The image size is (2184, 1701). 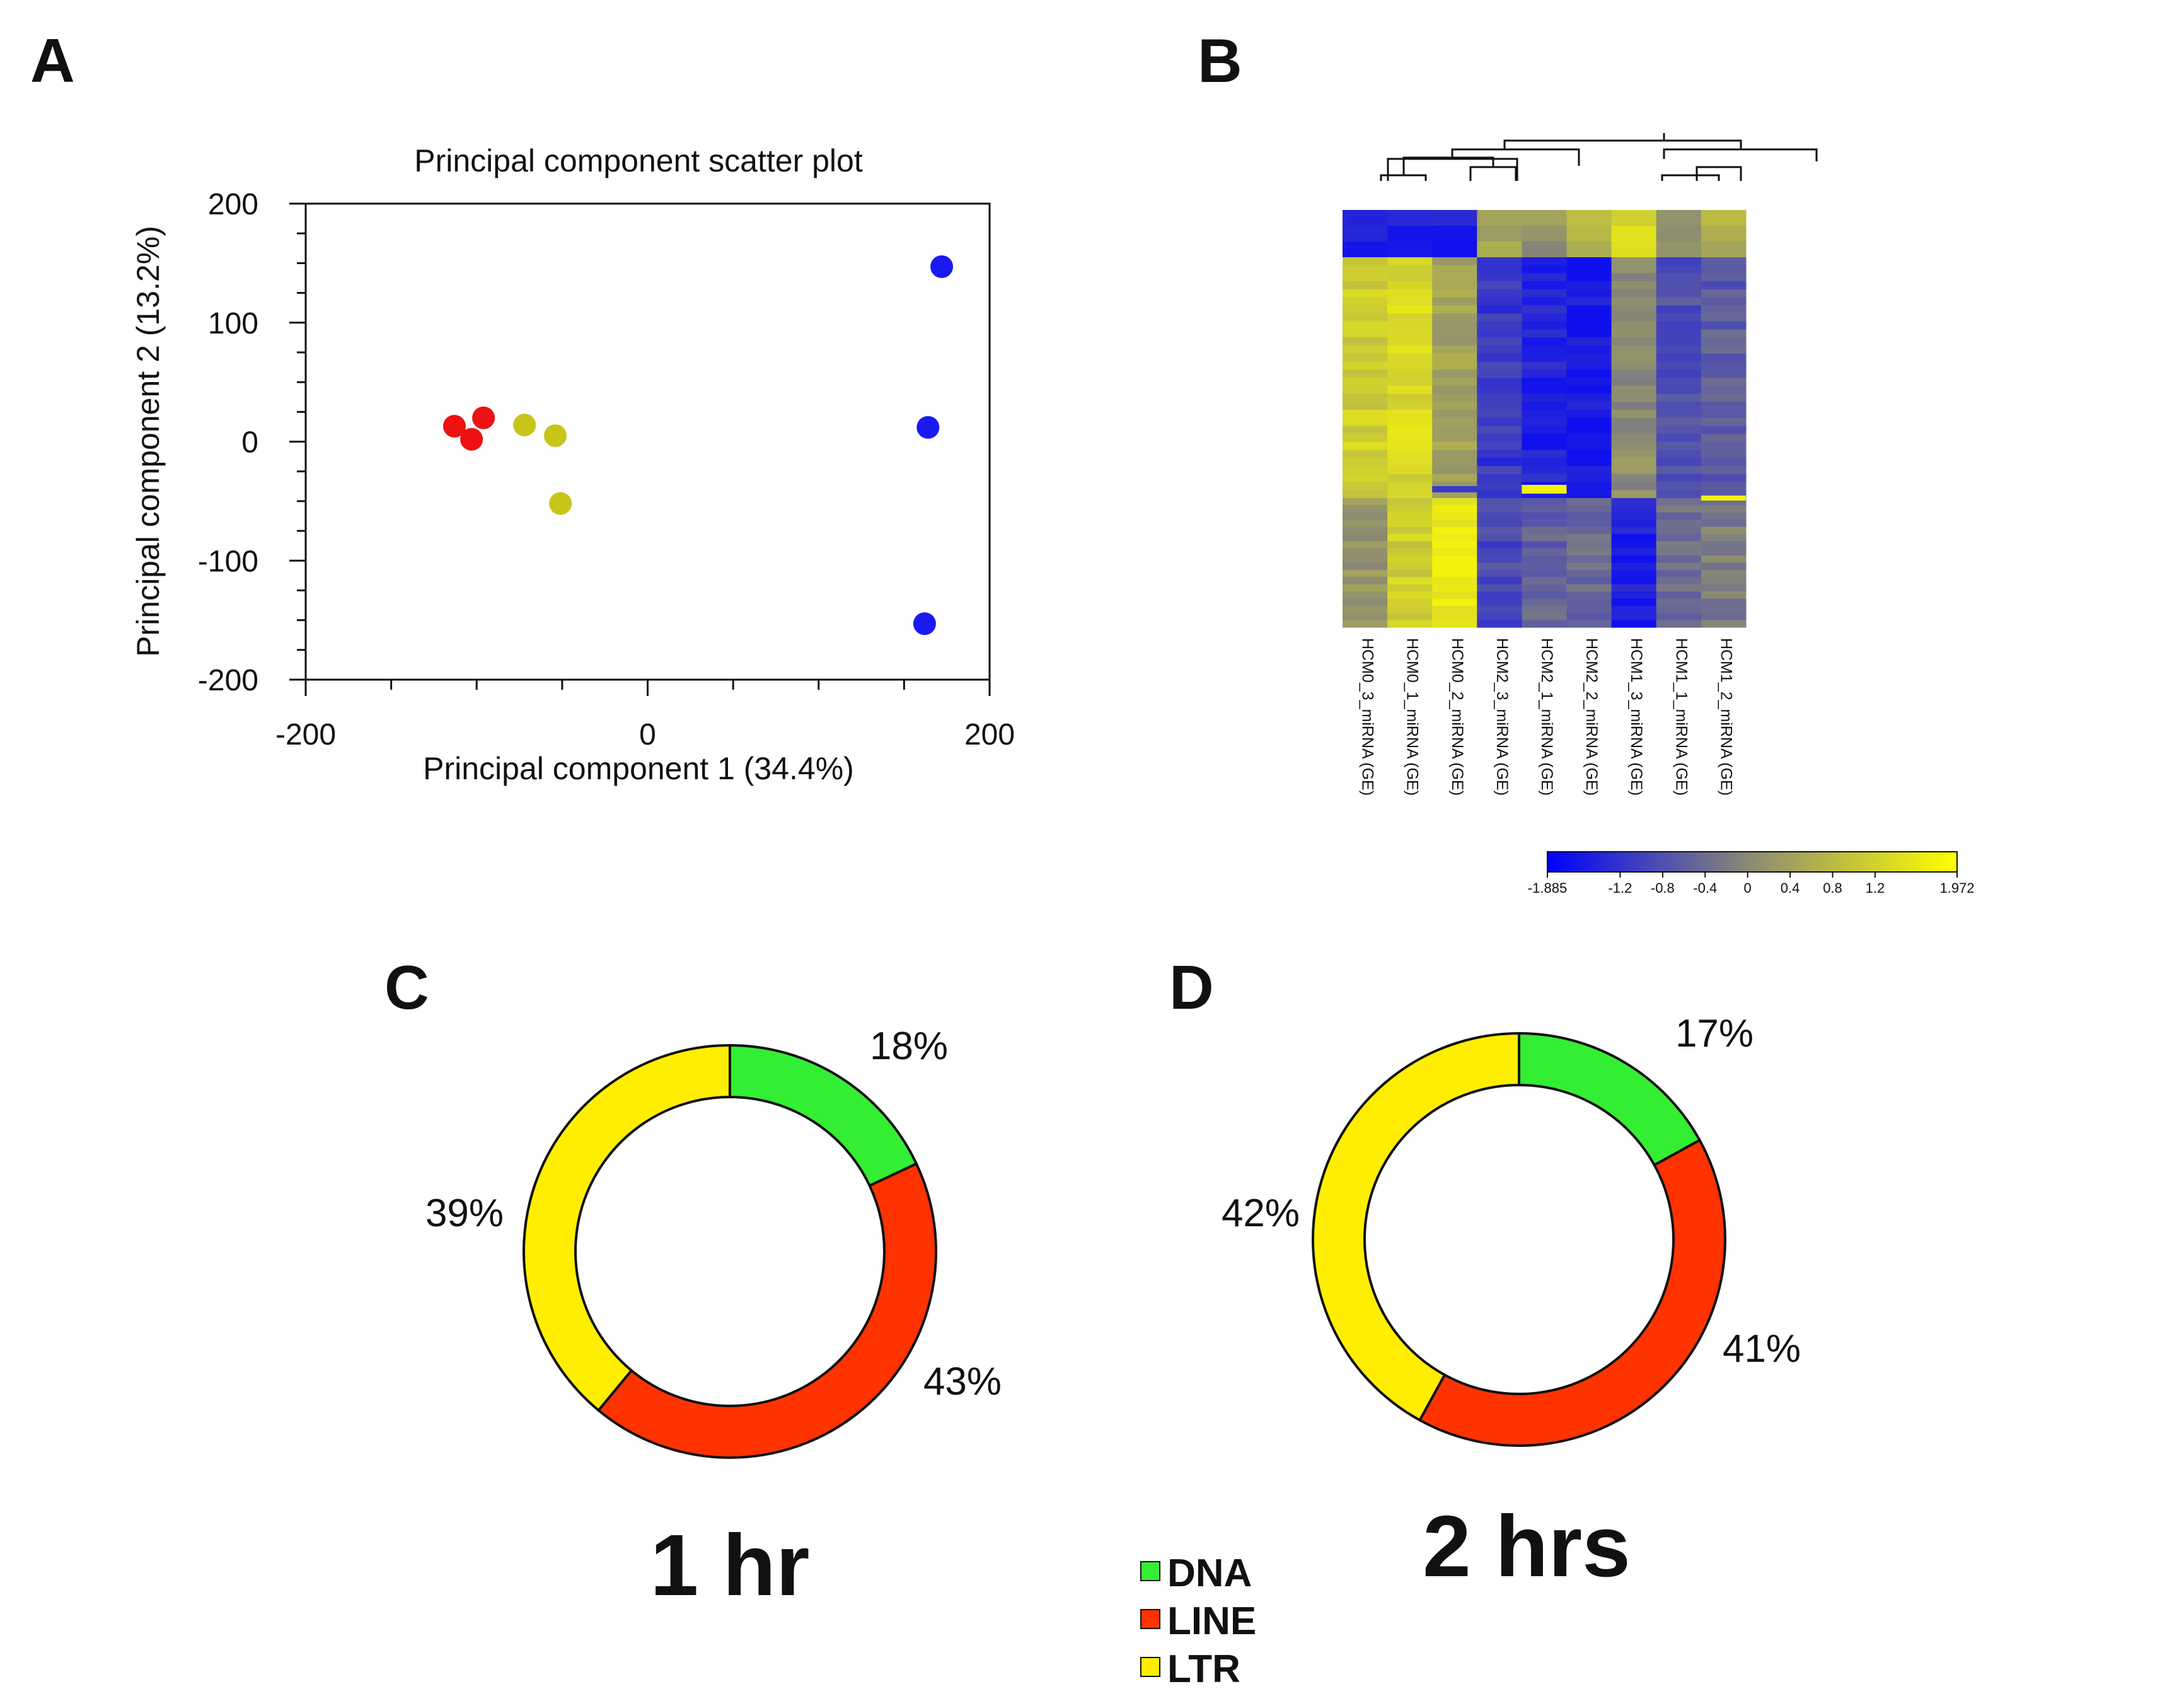 I want to click on y-tick-label: 200, so click(x=233, y=204).